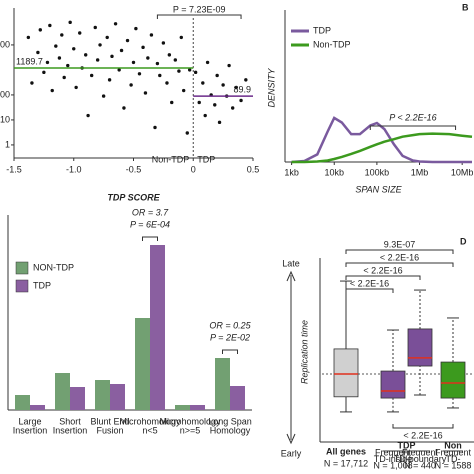 The width and height of the screenshot is (474, 474). I want to click on comparison-label: 9.3E-07, so click(400, 244).